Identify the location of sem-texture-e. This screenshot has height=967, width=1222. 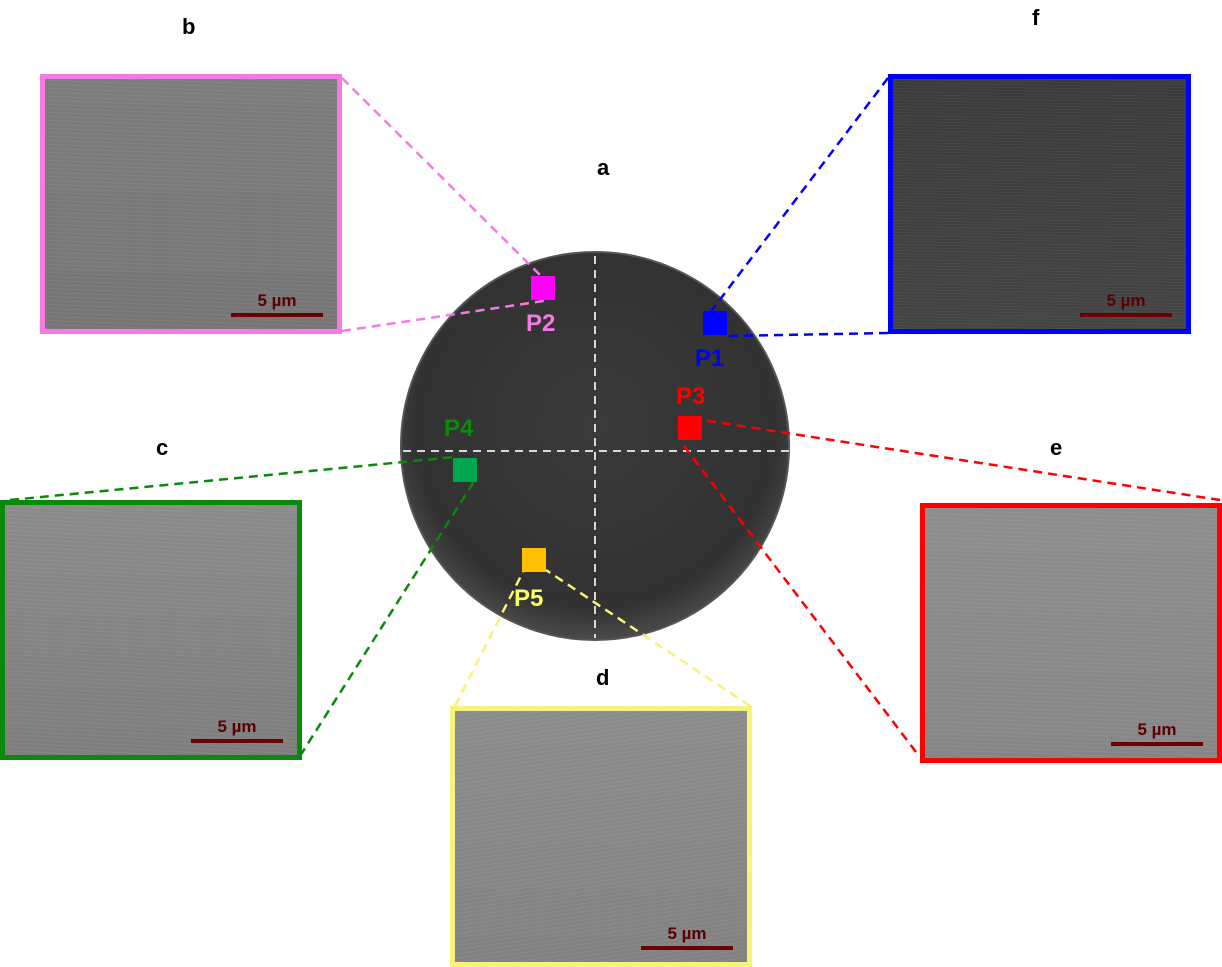
(1071, 633).